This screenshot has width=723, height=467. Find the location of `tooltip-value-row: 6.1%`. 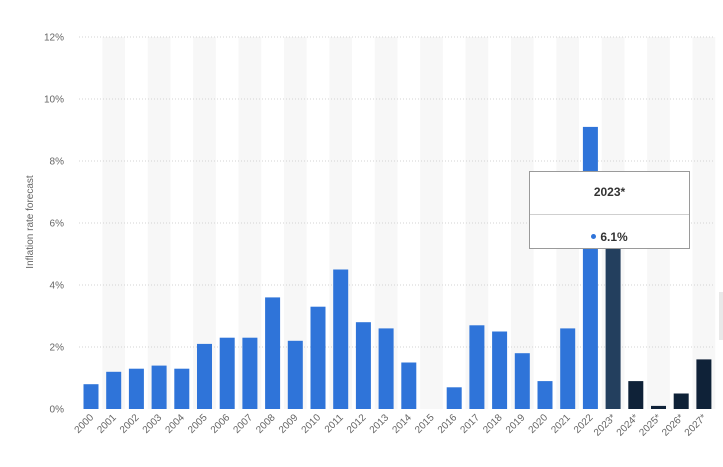

tooltip-value-row: 6.1% is located at coordinates (609, 237).